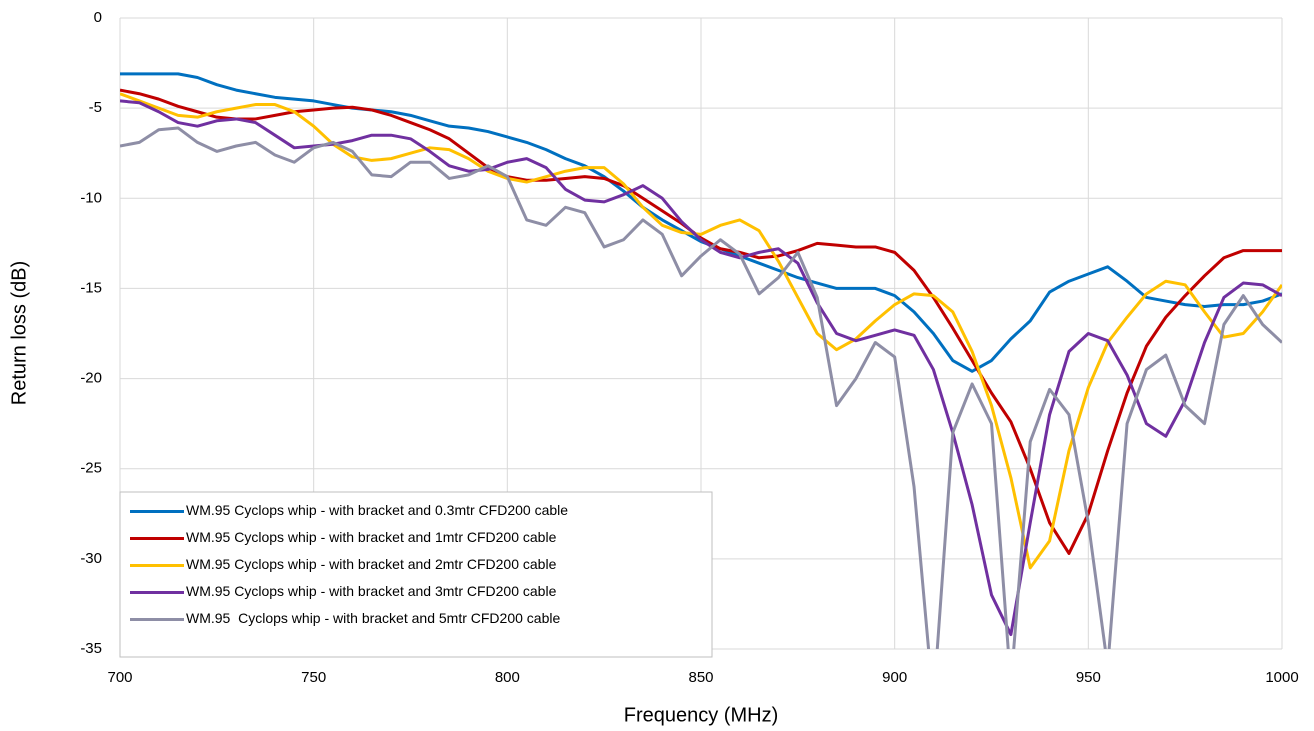 This screenshot has width=1314, height=731. I want to click on x-tick-label: 850, so click(700, 677).